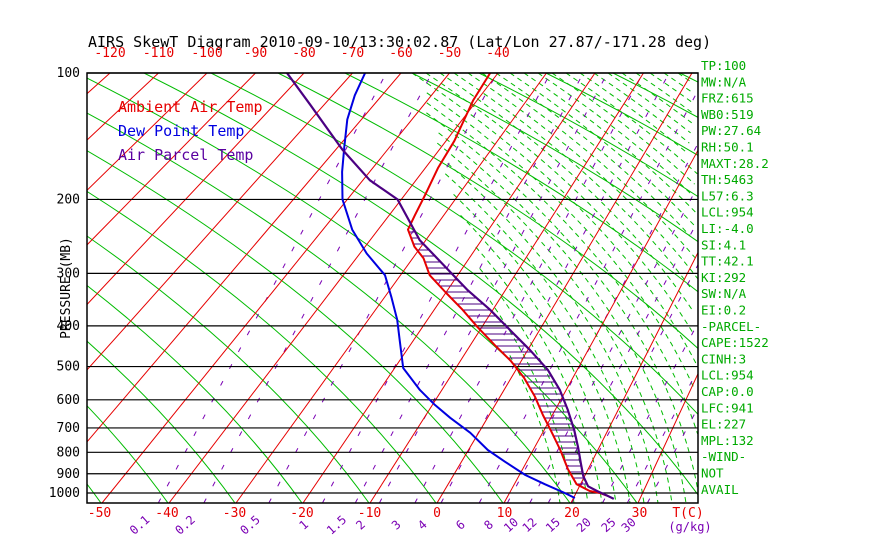  Describe the element at coordinates (689, 527) in the screenshot. I see `mixing-axis-label: (g/kg)` at that location.